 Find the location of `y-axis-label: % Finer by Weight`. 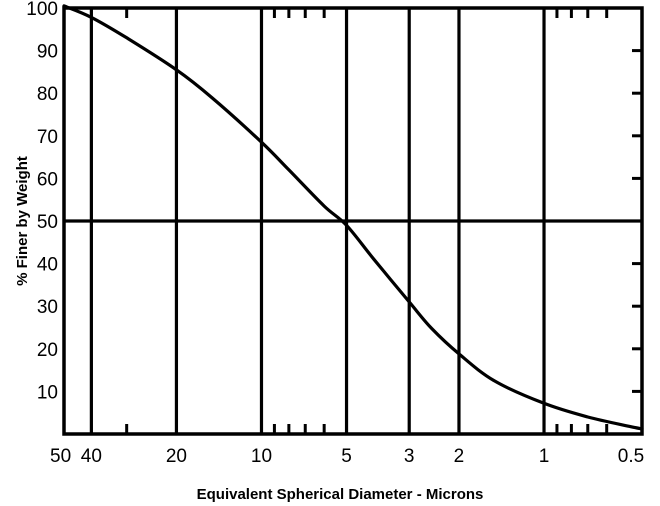

y-axis-label: % Finer by Weight is located at coordinates (22, 221).